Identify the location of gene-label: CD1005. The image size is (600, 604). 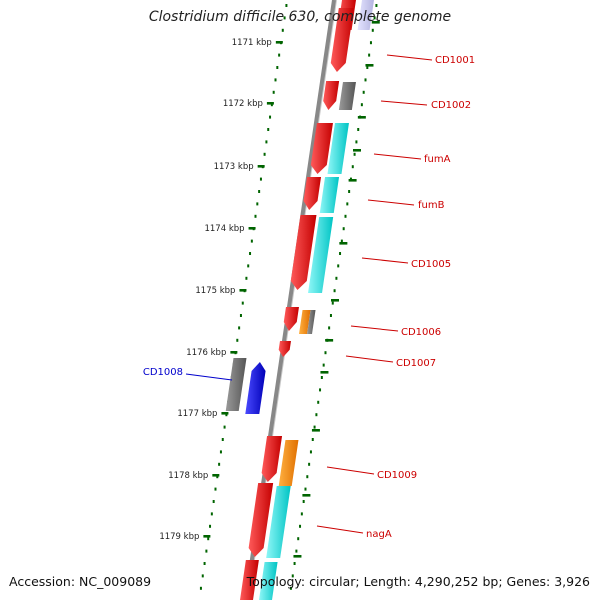
(431, 264).